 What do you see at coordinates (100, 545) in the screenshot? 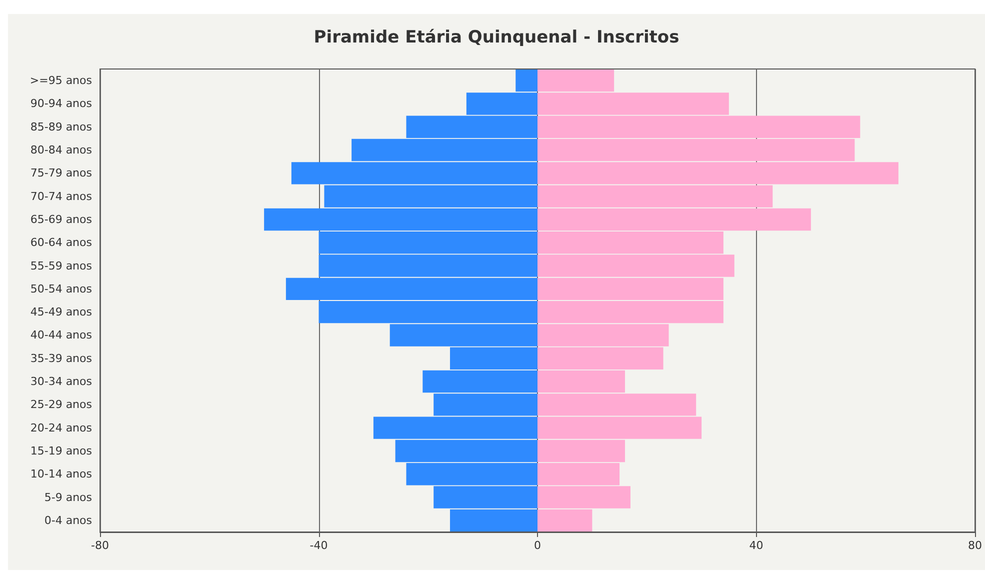
I see `x-tick-label: -80` at bounding box center [100, 545].